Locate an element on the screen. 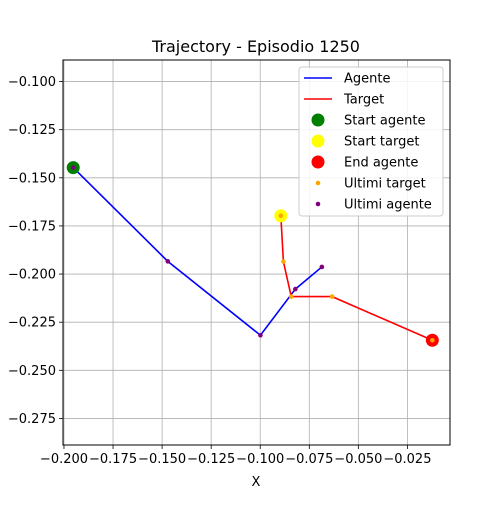 The image size is (500, 505). y-tick-label: −0.250 is located at coordinates (32, 371).